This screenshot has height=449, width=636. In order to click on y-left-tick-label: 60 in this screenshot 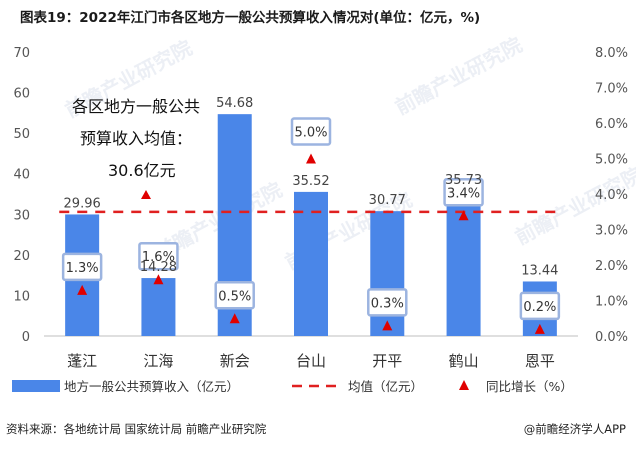, I will do `click(21, 94)`.